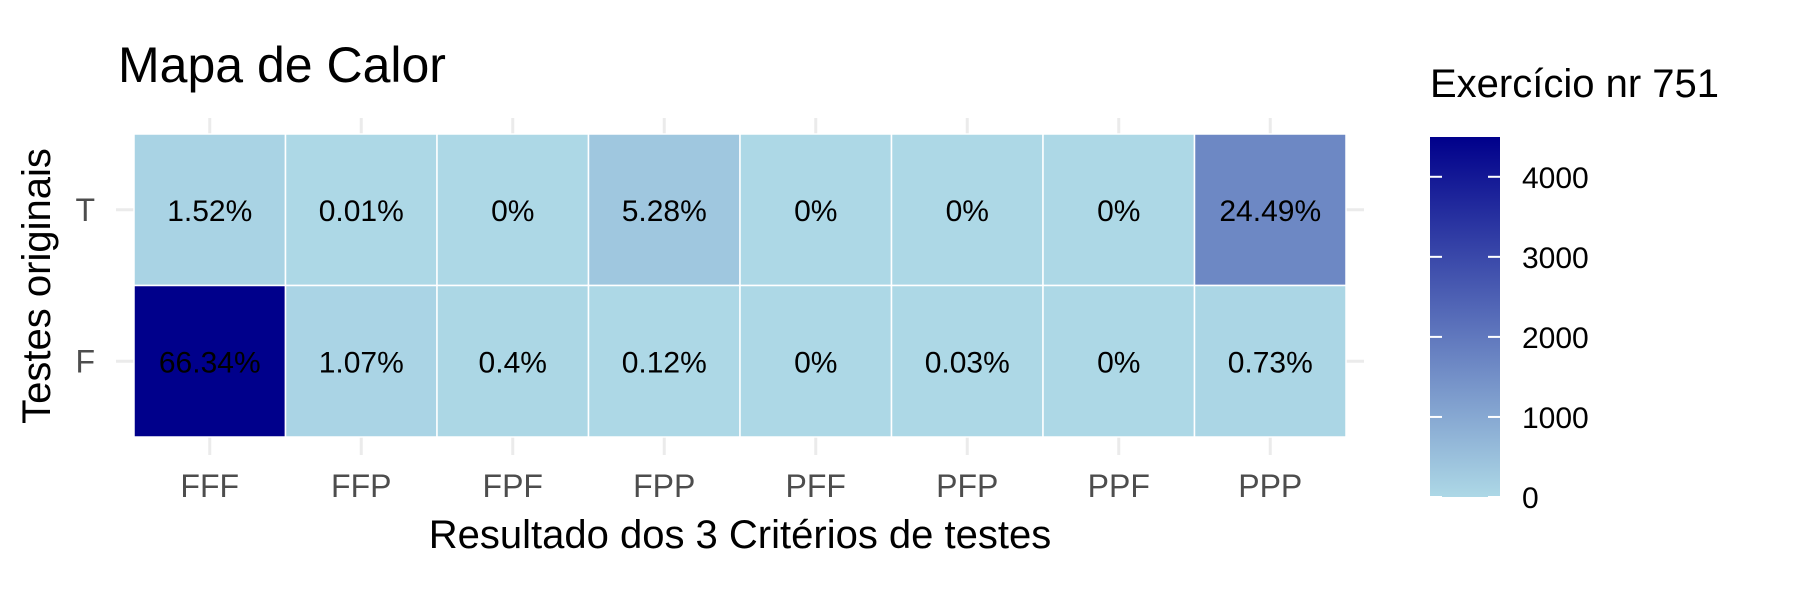 This screenshot has height=600, width=1800. Describe the element at coordinates (361, 486) in the screenshot. I see `x-tick-label: FFP` at that location.